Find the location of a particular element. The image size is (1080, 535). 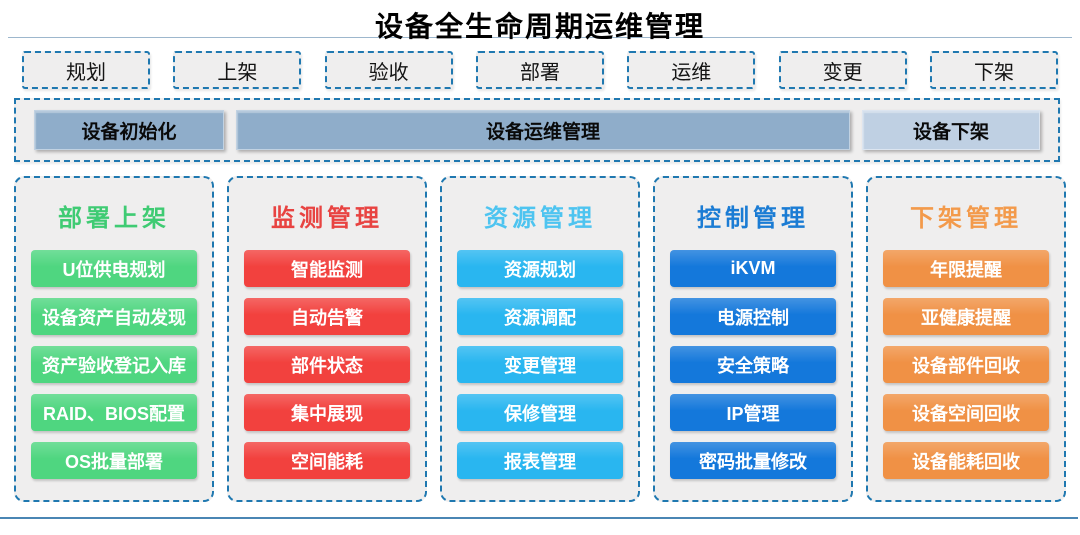

feature-block: OS批量部署 is located at coordinates (114, 460).